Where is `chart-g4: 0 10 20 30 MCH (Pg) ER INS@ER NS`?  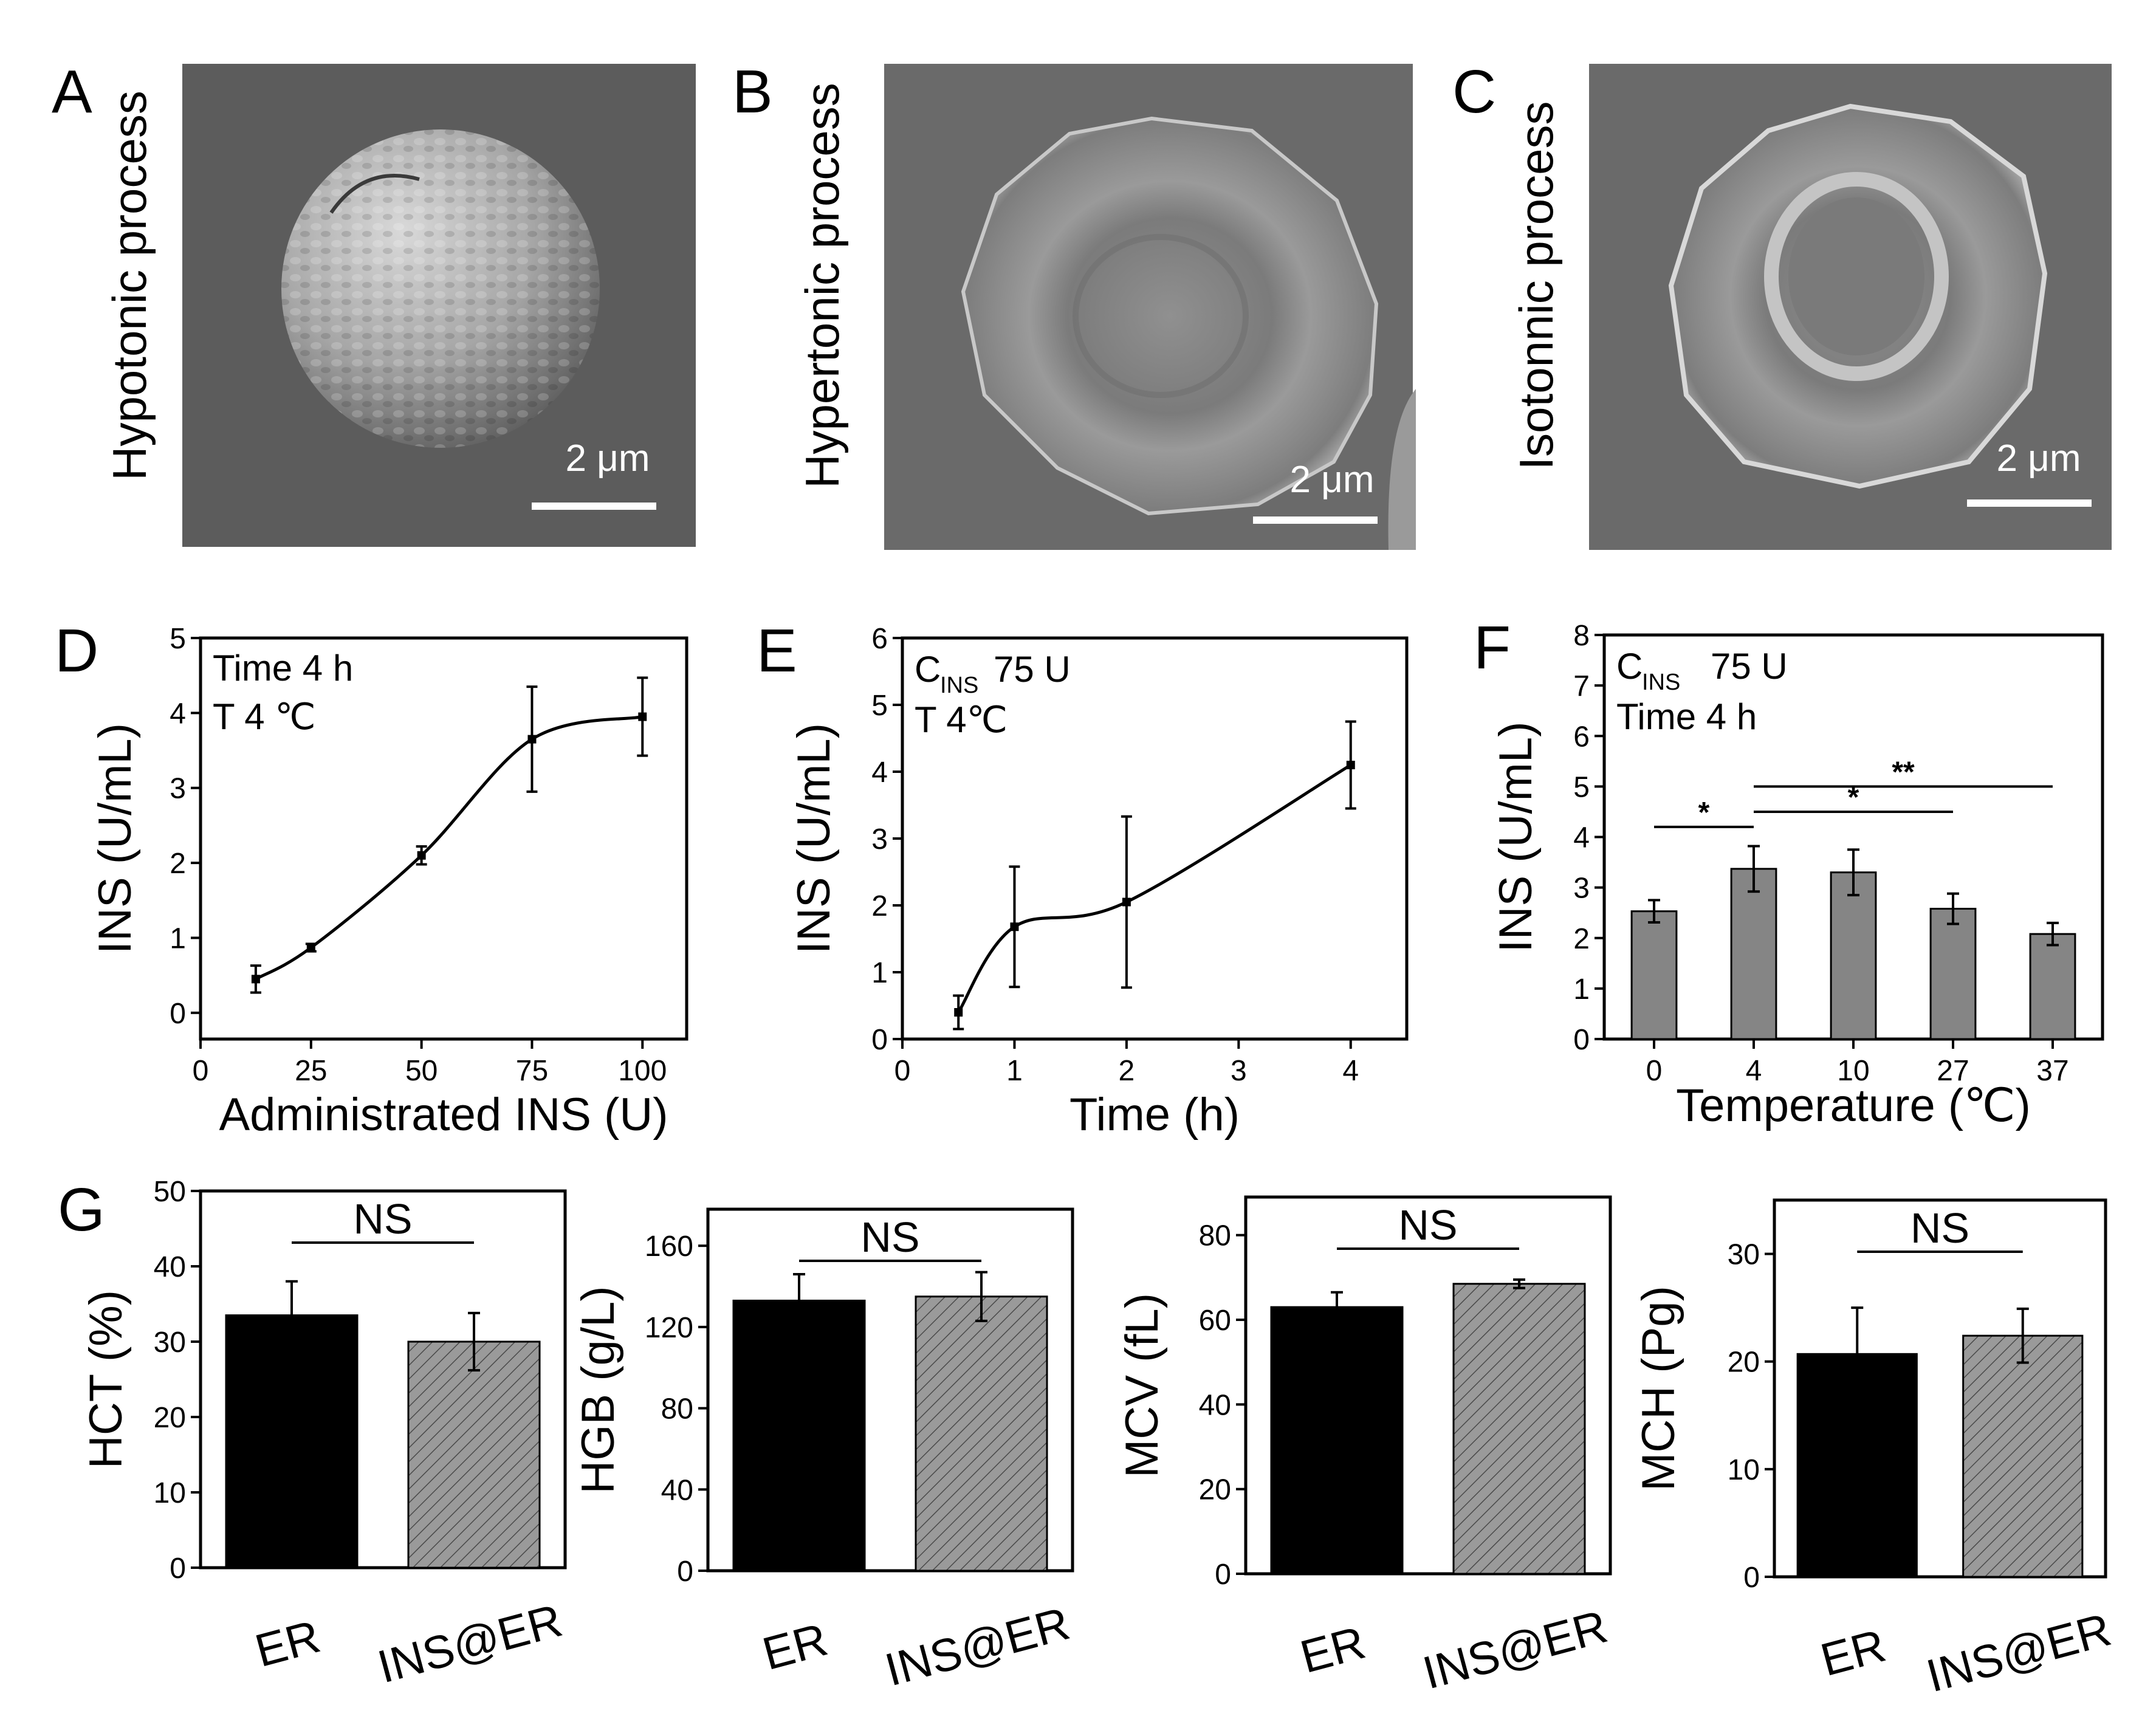
chart-g4: 0 10 20 30 MCH (Pg) ER INS@ER NS is located at coordinates (1875, 1450).